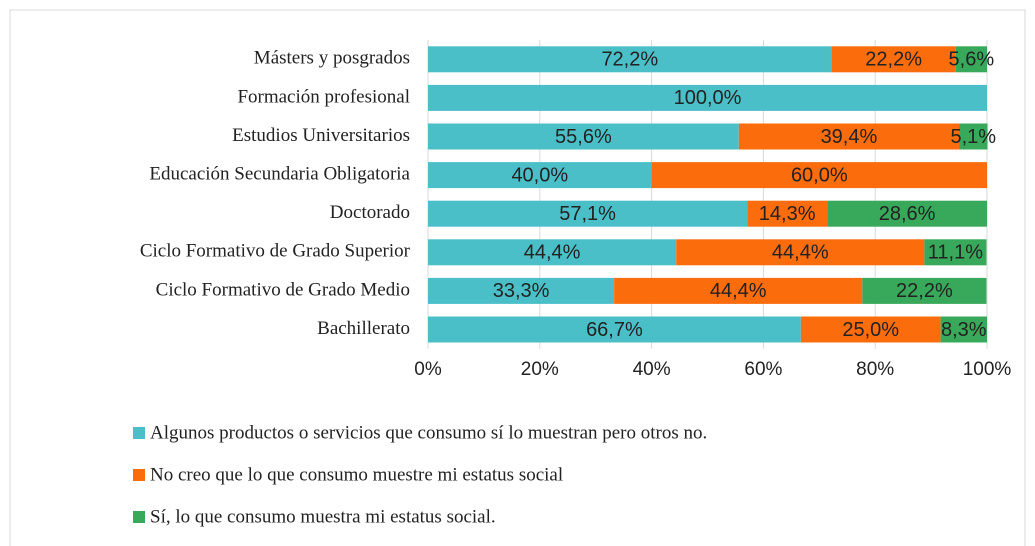 The height and width of the screenshot is (546, 1035). Describe the element at coordinates (363, 328) in the screenshot. I see `category-label: Bachillerato` at that location.